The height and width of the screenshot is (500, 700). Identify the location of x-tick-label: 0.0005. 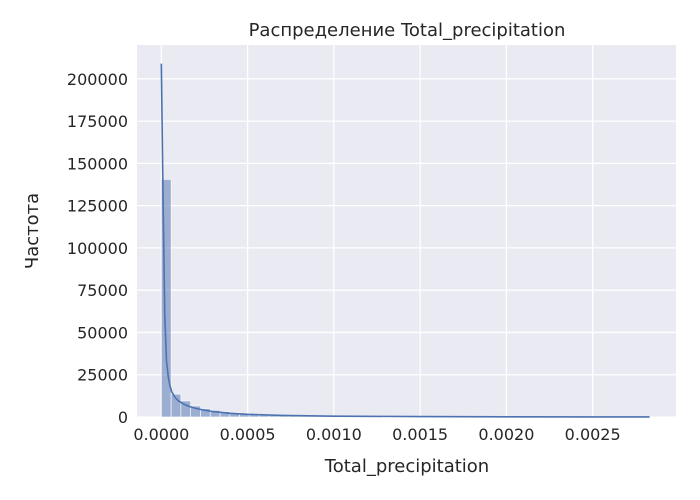
(248, 434).